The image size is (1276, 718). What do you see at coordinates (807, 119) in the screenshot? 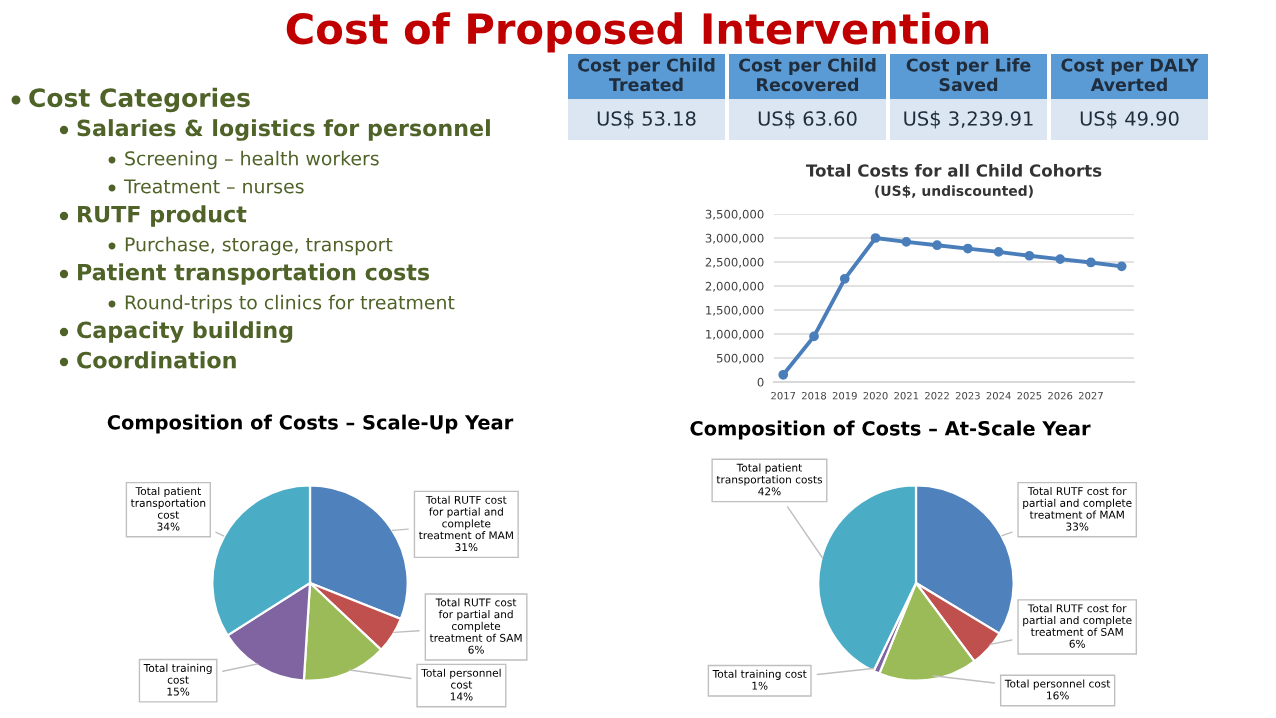
I see `text: US$ 63.60` at bounding box center [807, 119].